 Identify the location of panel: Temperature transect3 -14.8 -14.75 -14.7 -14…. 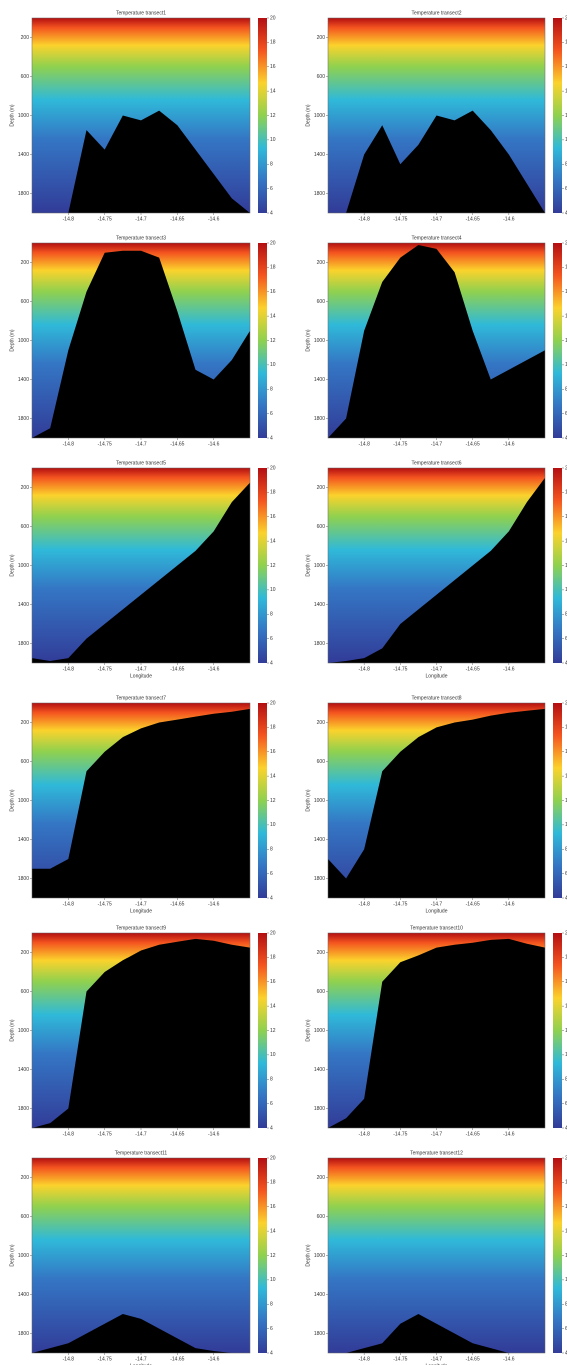
(142, 341).